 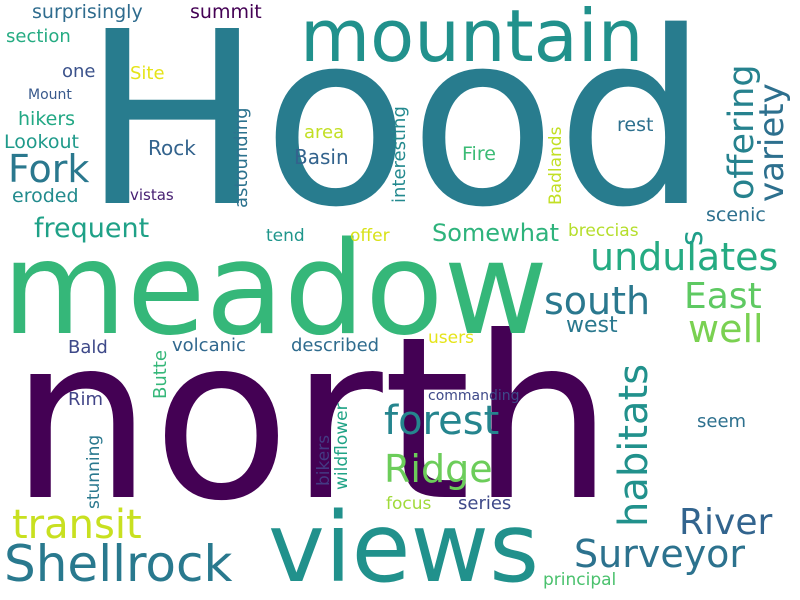 I want to click on word-badlands: Badlands, so click(x=556, y=165).